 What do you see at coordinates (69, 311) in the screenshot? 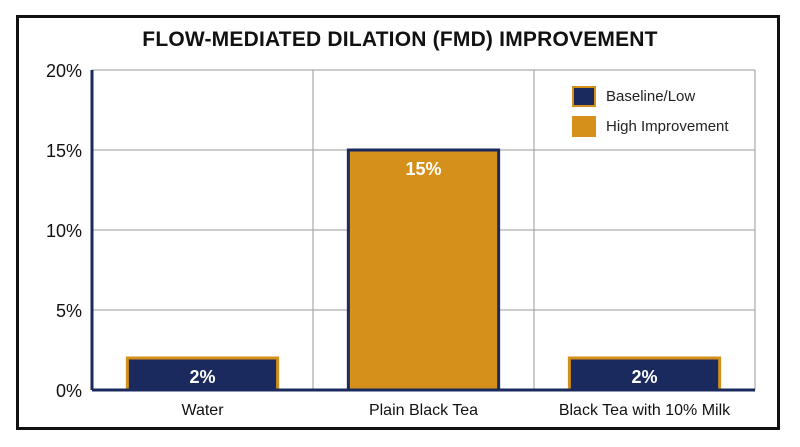
I see `y-tick-label: 5%` at bounding box center [69, 311].